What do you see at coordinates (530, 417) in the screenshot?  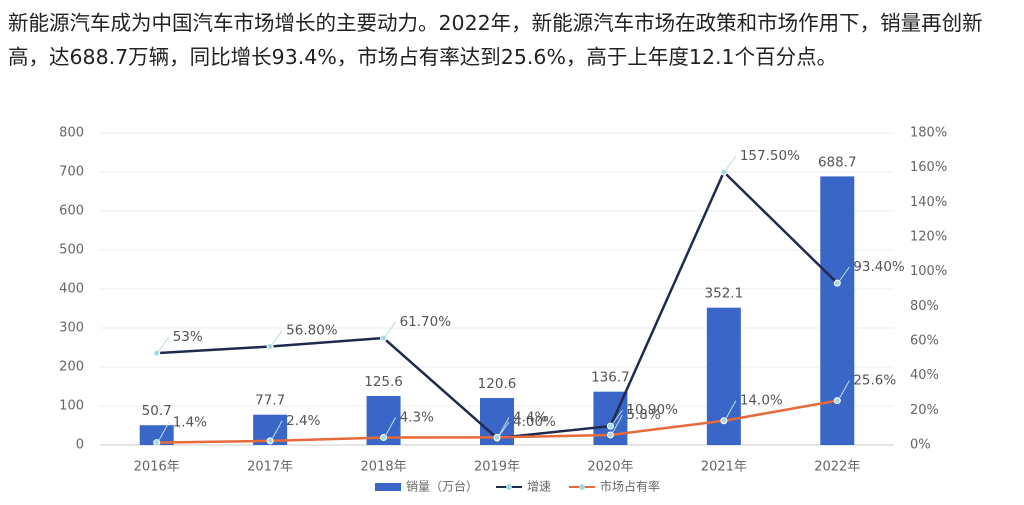 I see `line-value-label: 4.4%` at bounding box center [530, 417].